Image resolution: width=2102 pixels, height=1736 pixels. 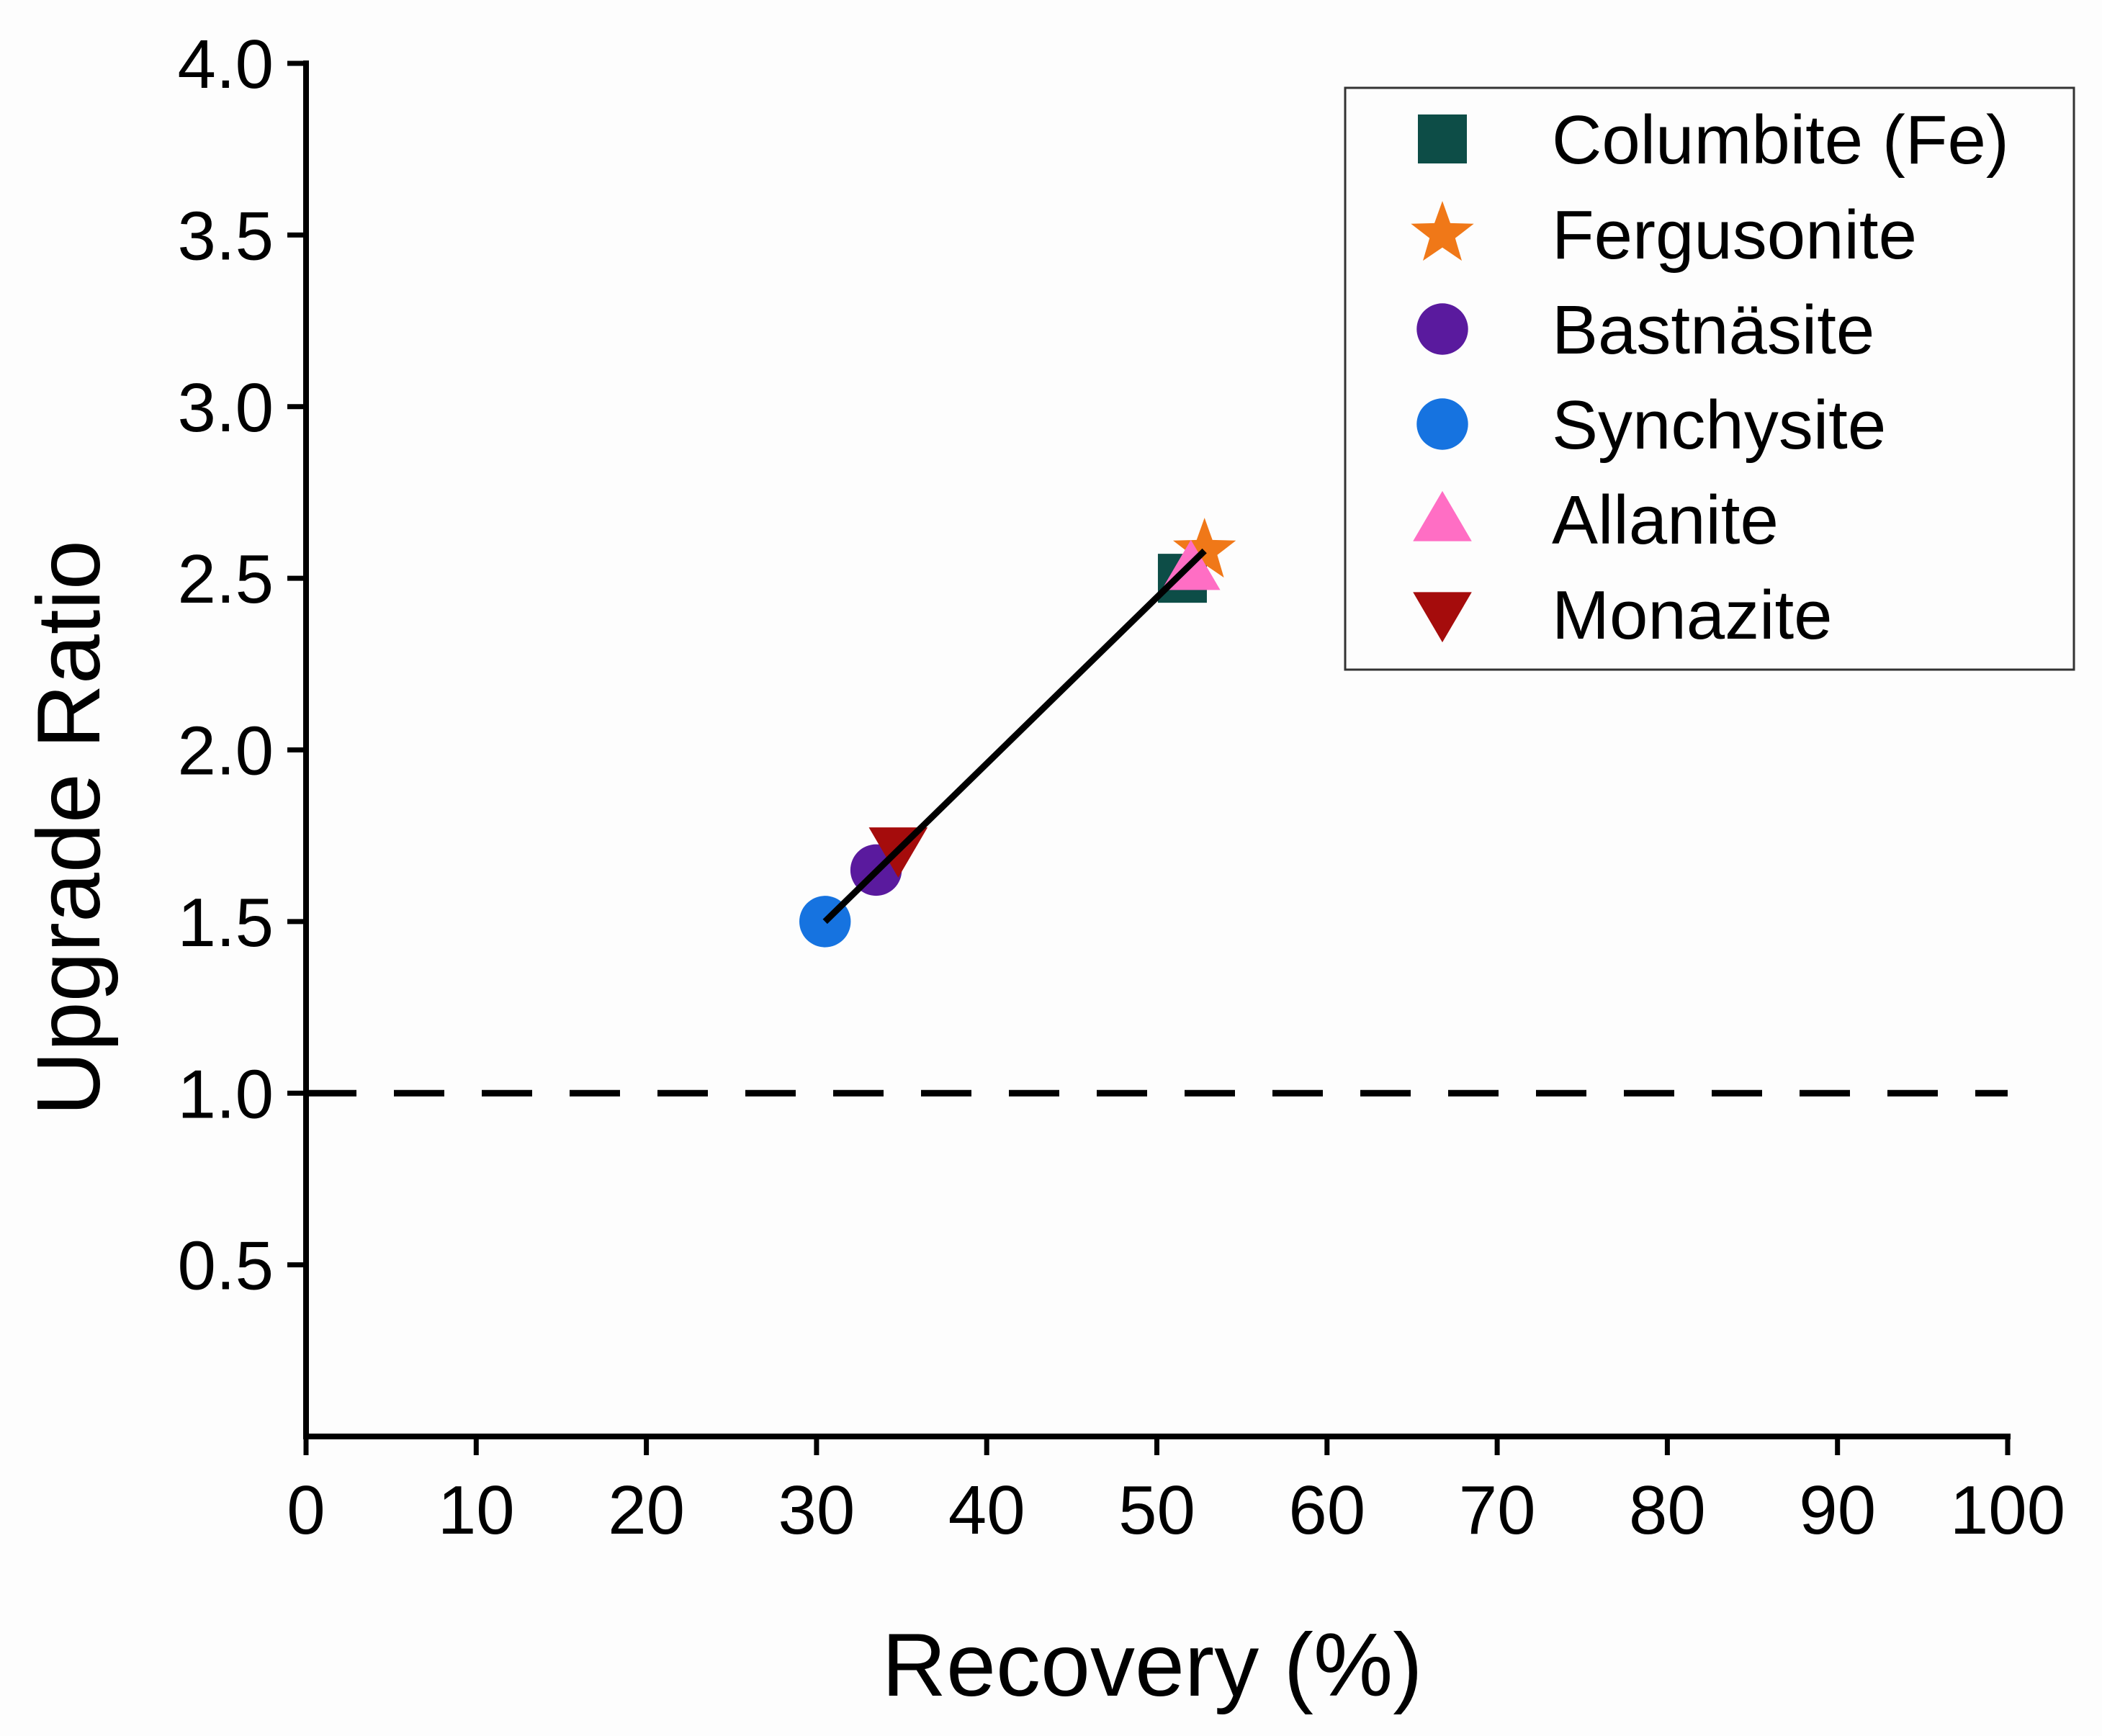 I want to click on y-axis-title: Upgrade Ratio, so click(x=69, y=828).